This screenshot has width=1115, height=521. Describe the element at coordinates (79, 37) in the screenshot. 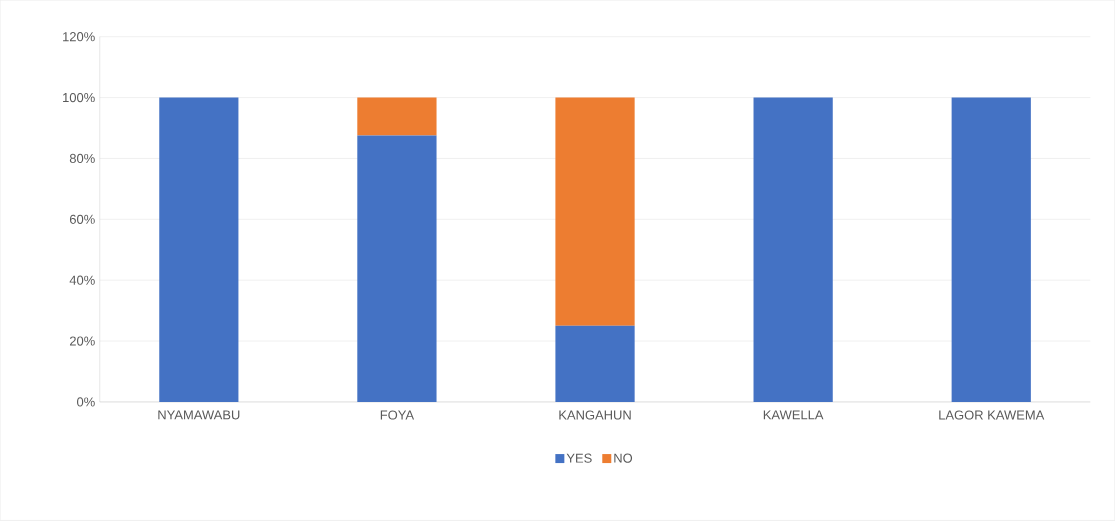

I see `y-tick-label: 120%` at that location.